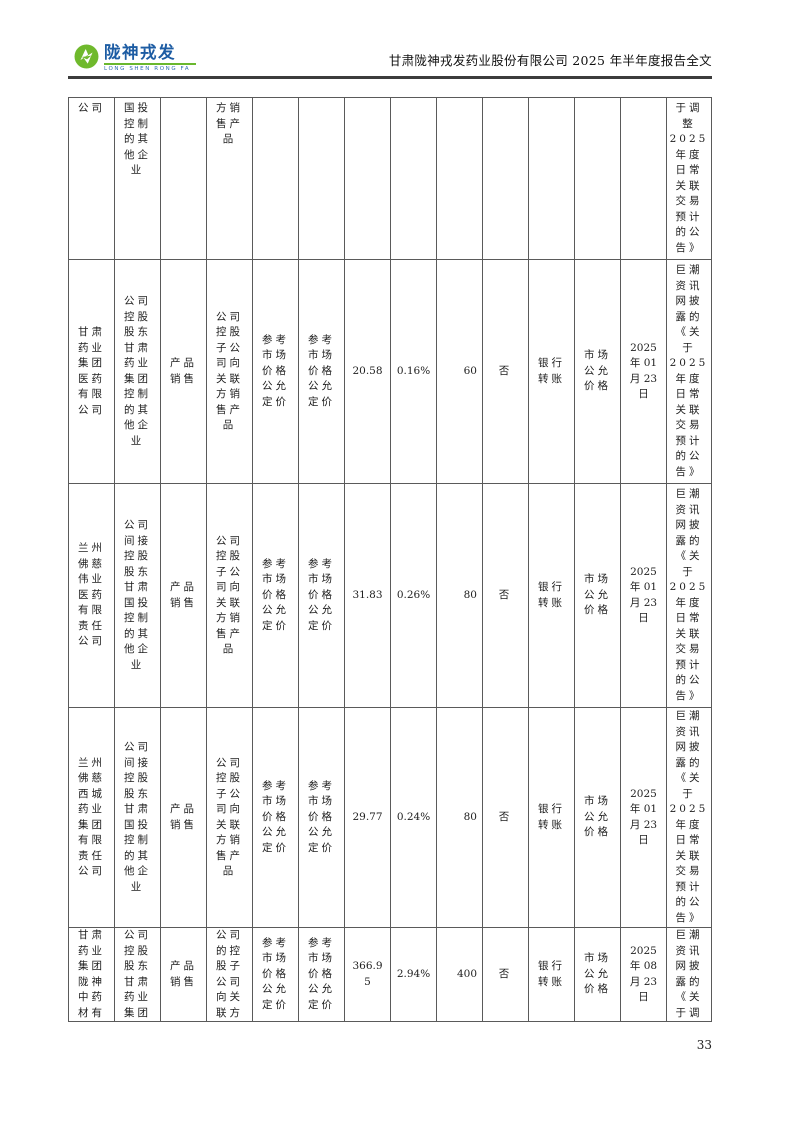 The width and height of the screenshot is (793, 1122). Describe the element at coordinates (230, 974) in the screenshot. I see `table-cell: 公司 的控 股子 公司 向关 联方` at that location.